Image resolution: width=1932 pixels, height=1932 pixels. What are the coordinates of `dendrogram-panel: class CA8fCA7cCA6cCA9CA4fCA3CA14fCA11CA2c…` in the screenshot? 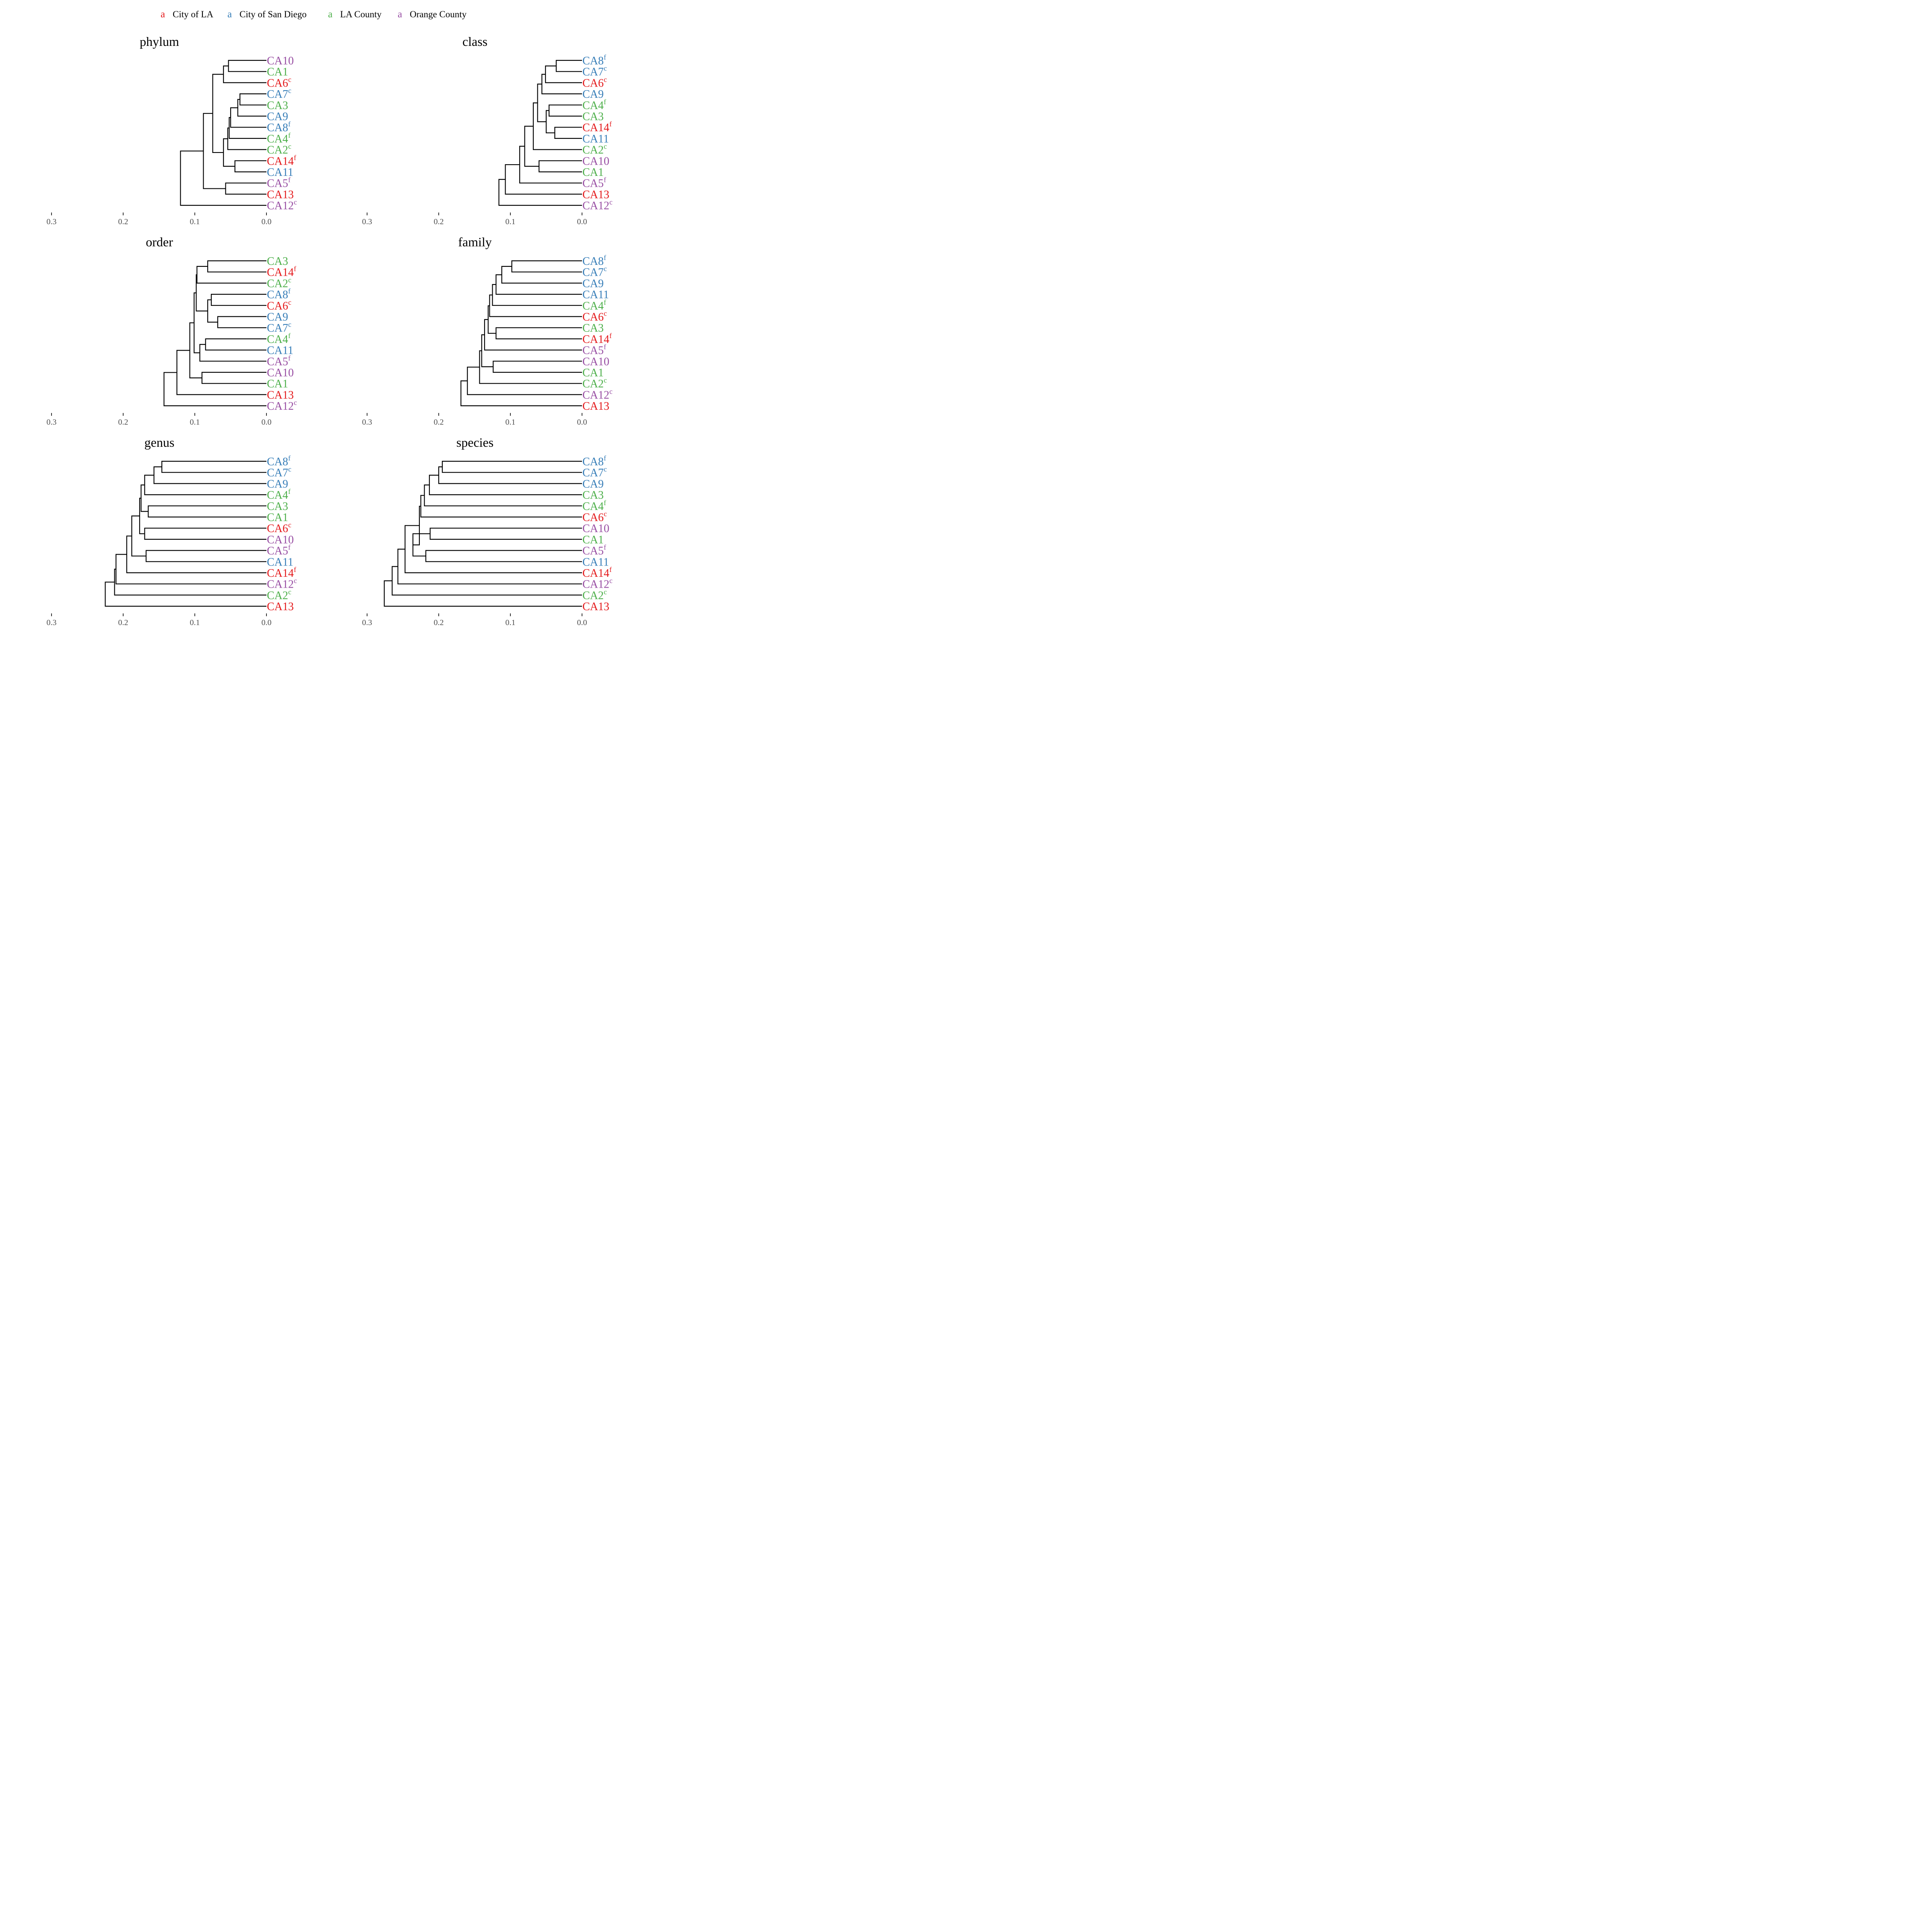 It's located at (487, 130).